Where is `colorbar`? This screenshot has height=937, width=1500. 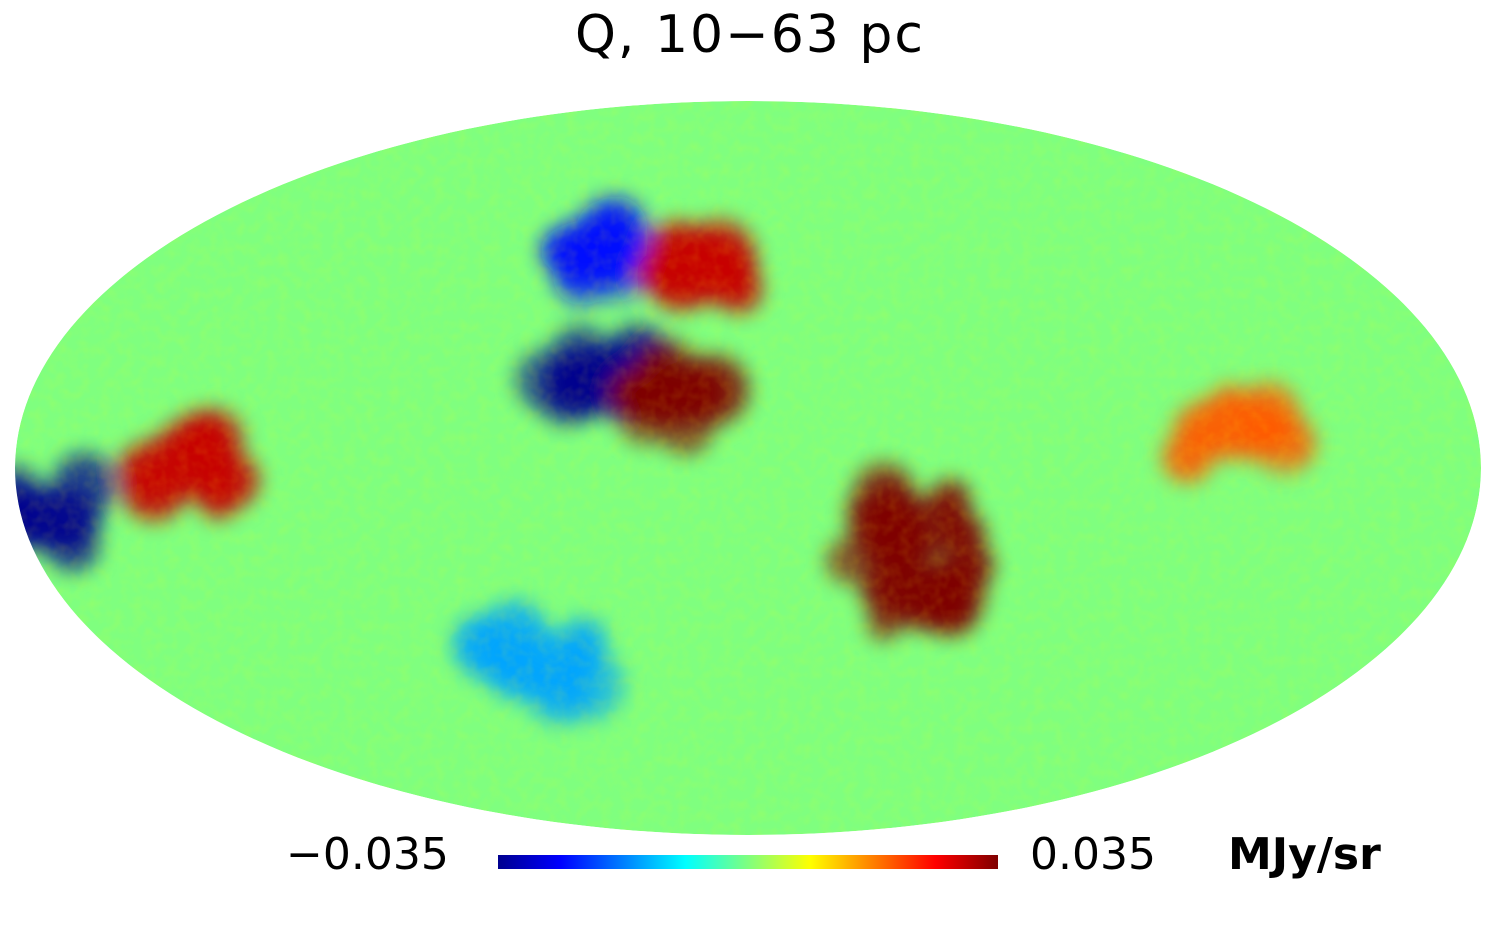 colorbar is located at coordinates (748, 862).